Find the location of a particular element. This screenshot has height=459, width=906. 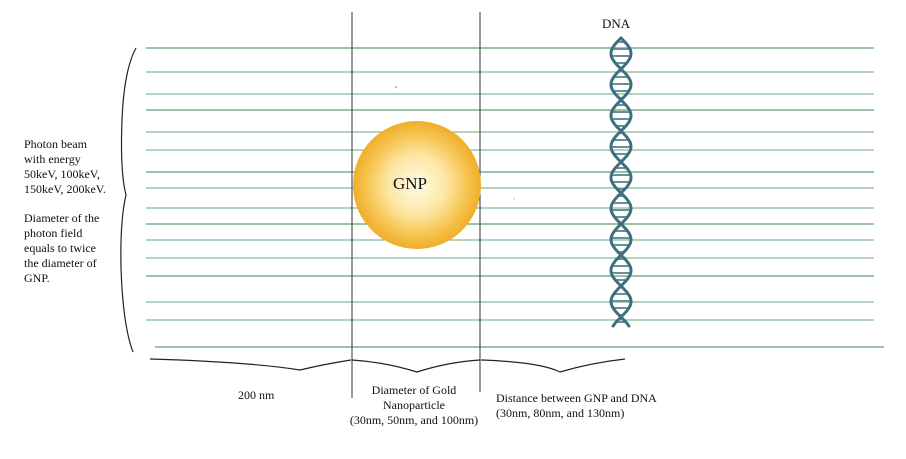

brace-200nm is located at coordinates (250, 364).